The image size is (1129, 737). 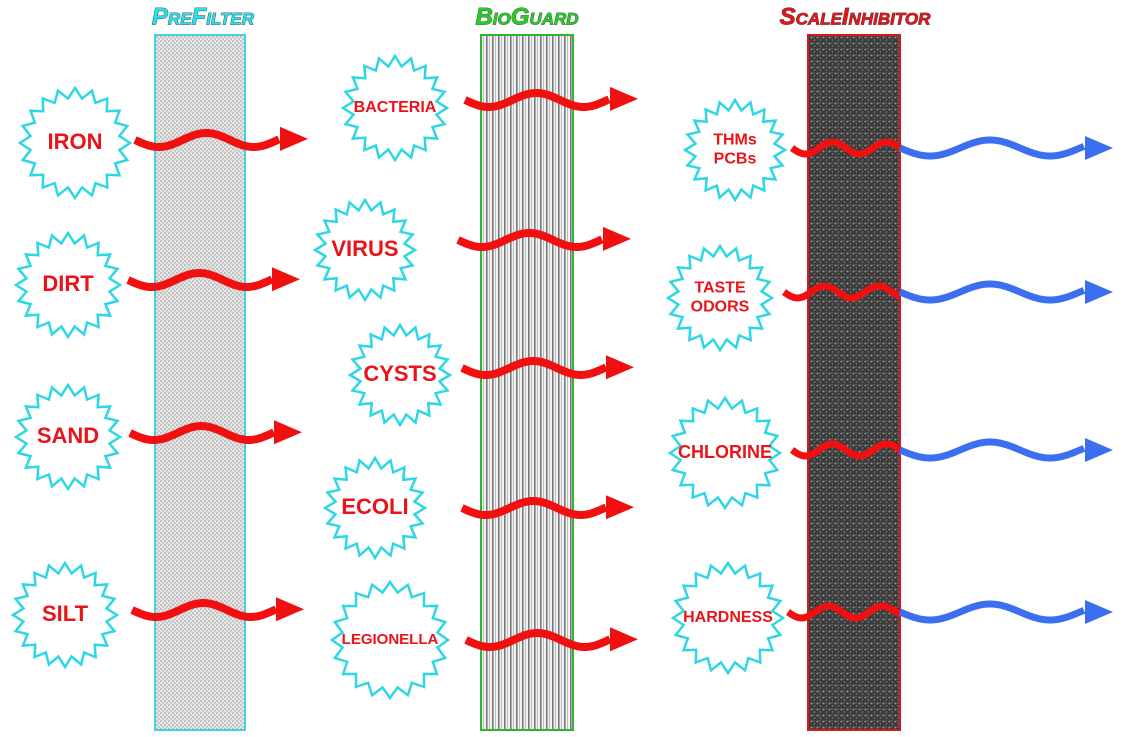 I want to click on contaminant-label: ECOLI, so click(x=374, y=506).